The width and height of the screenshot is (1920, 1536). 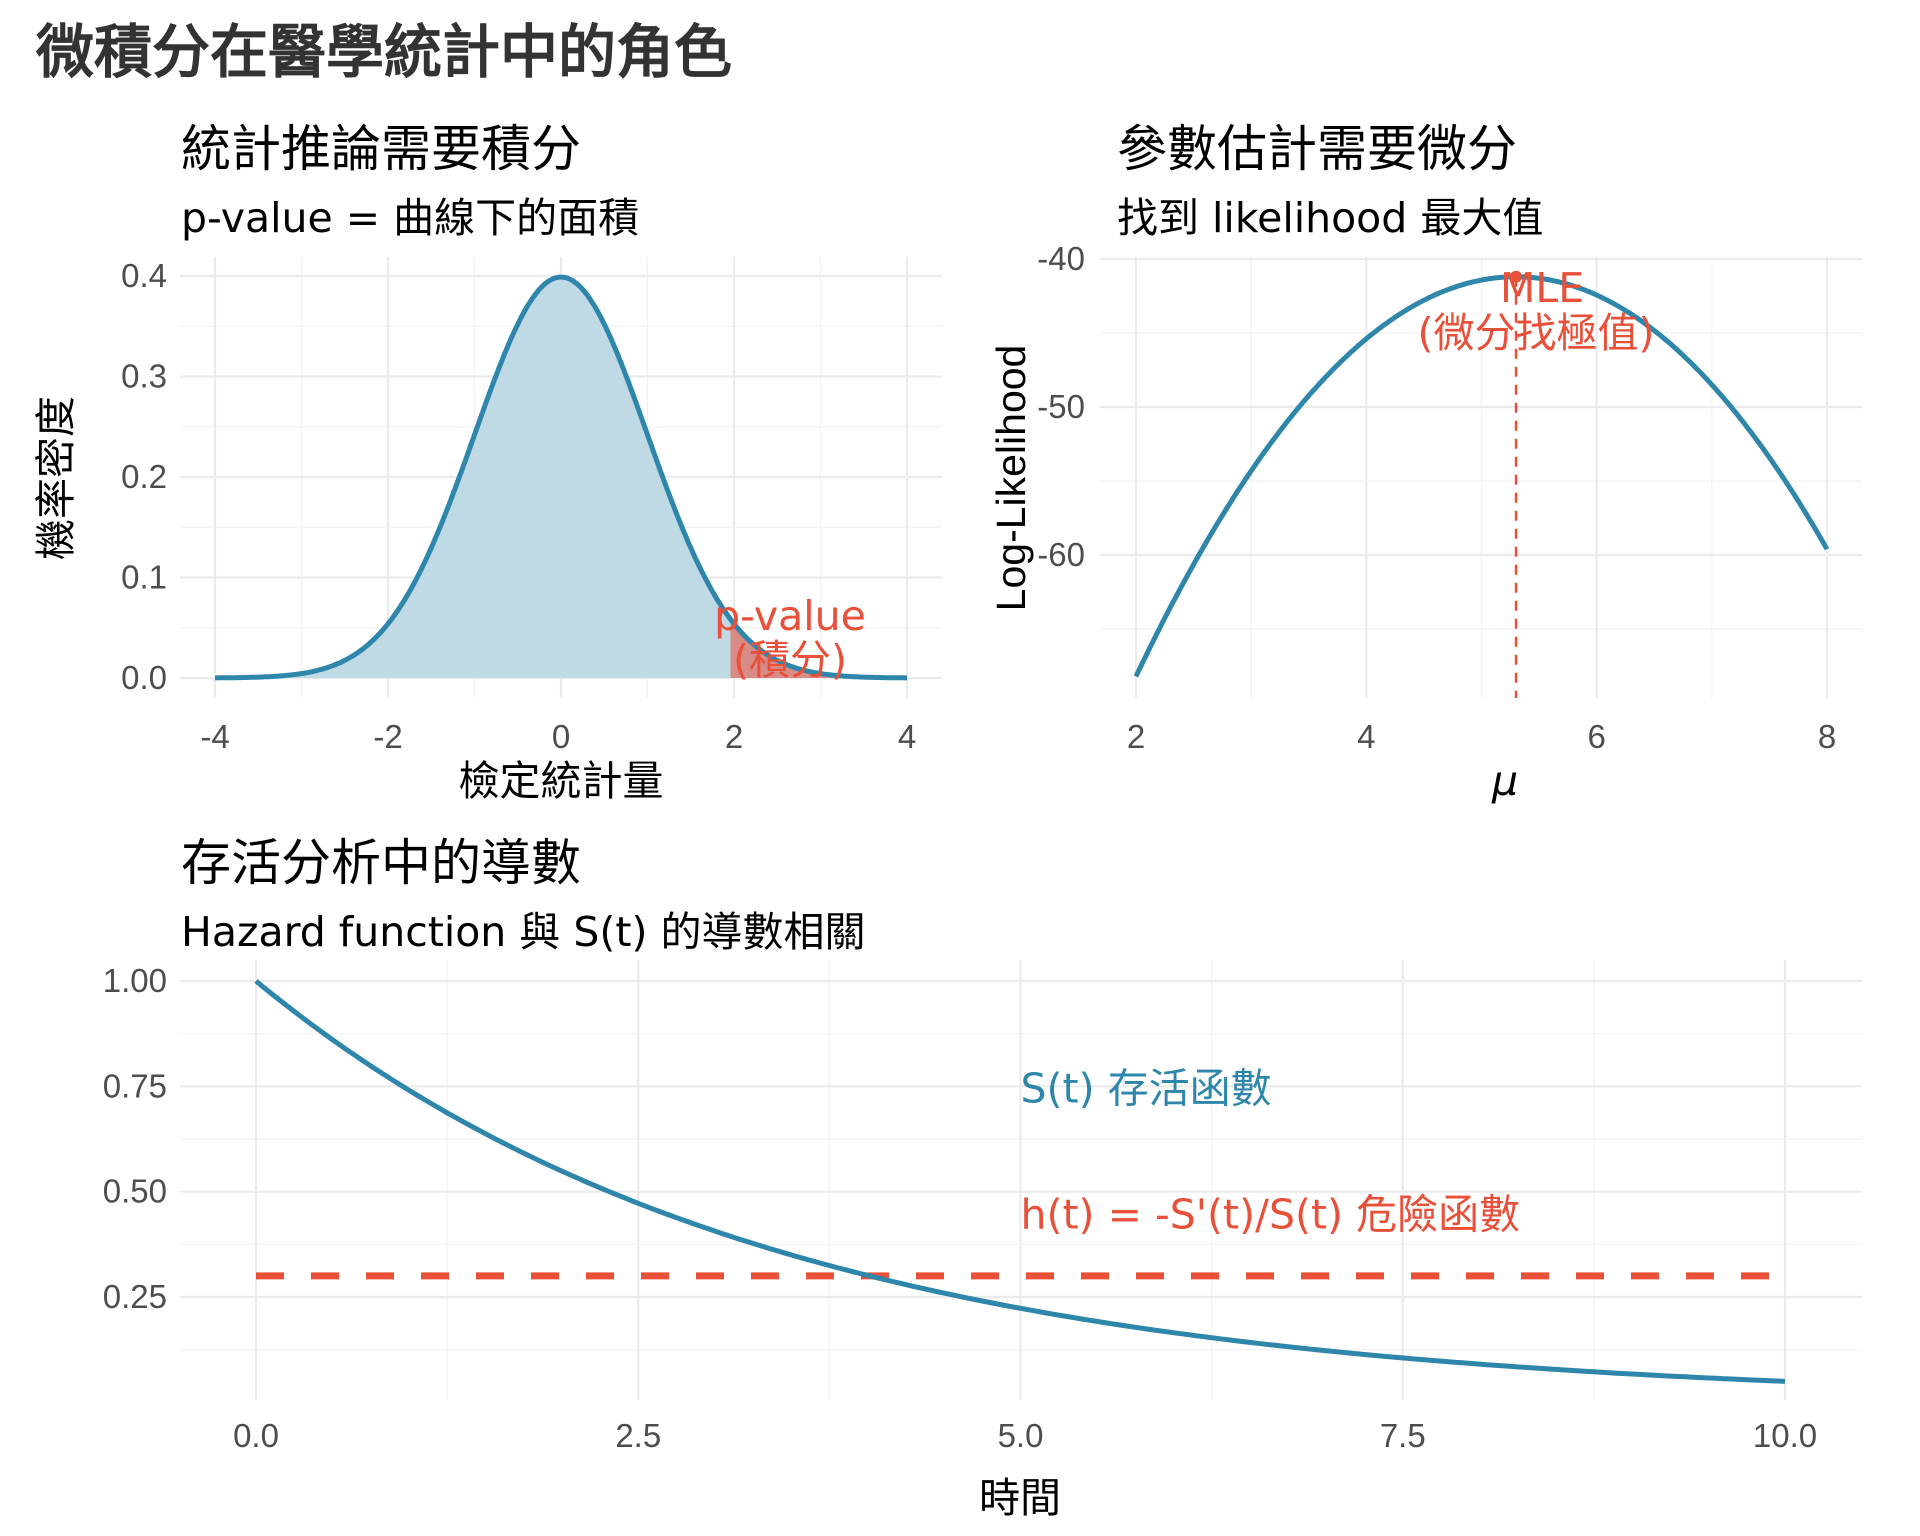 What do you see at coordinates (1020, 1498) in the screenshot?
I see `panel3-x-axis-title: 時間` at bounding box center [1020, 1498].